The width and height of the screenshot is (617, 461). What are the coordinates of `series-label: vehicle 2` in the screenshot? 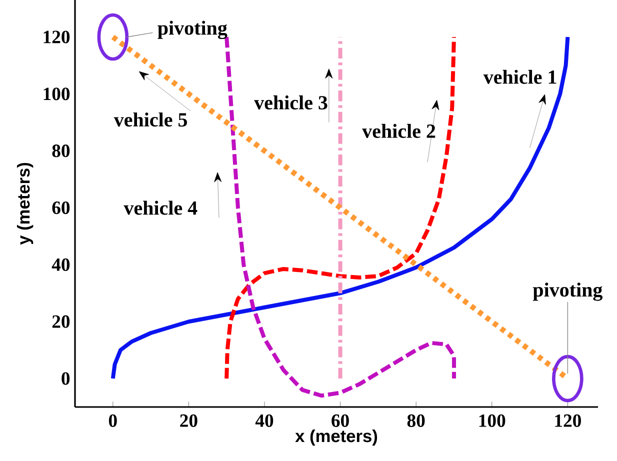 It's located at (399, 131).